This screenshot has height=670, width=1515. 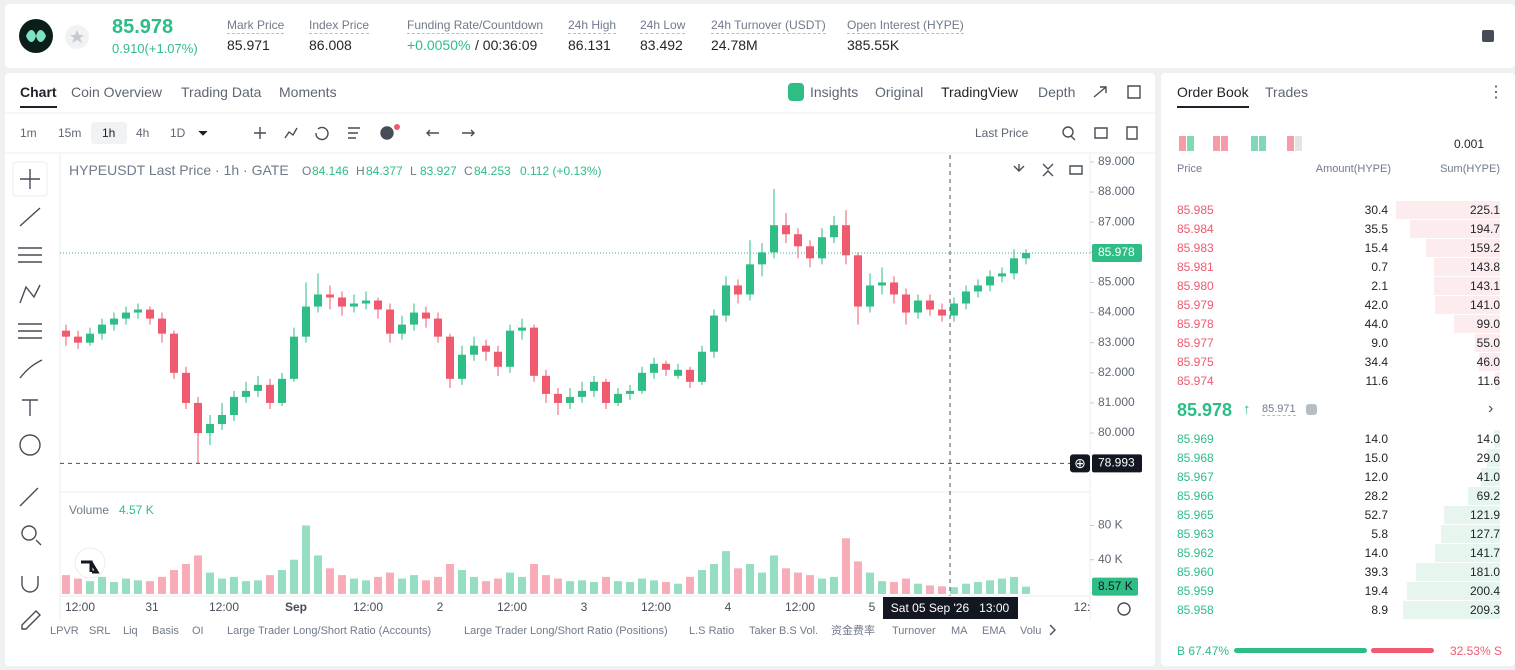 I want to click on view-tab: Depth, so click(x=1057, y=92).